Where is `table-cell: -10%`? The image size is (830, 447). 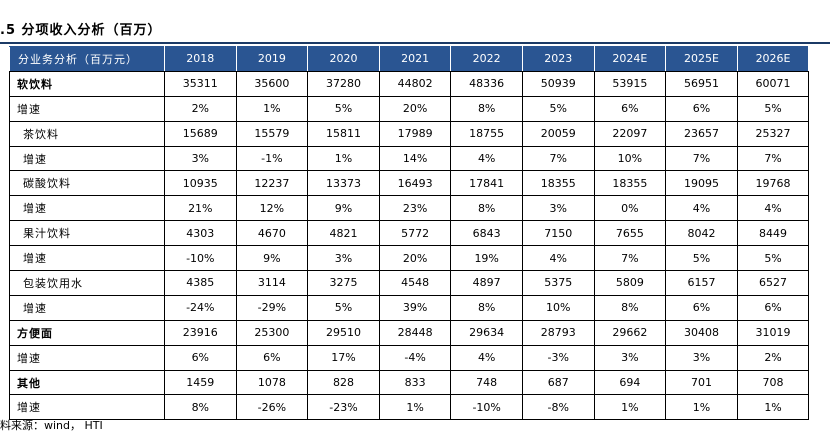 table-cell: -10% is located at coordinates (486, 407).